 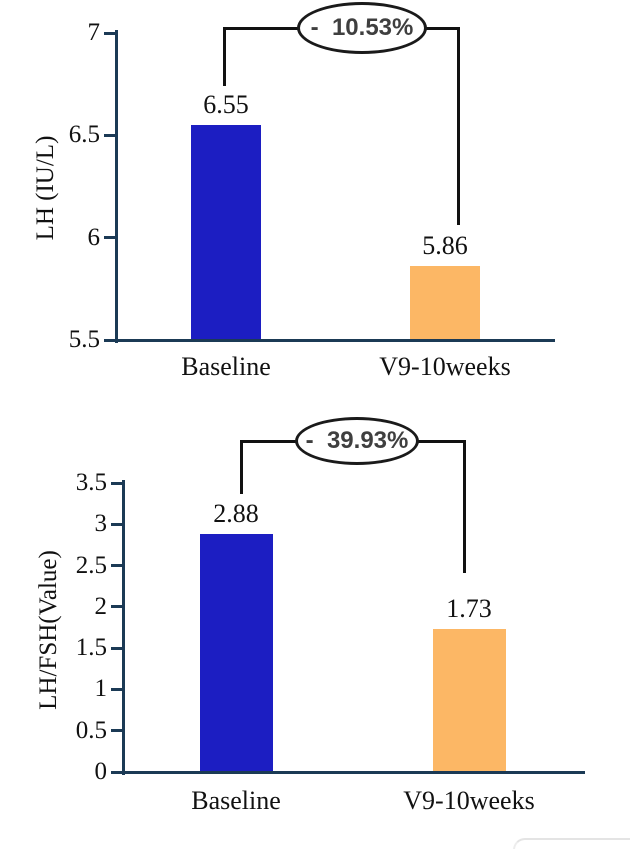 I want to click on y-axis-tick-label: 1.5, so click(x=91, y=648).